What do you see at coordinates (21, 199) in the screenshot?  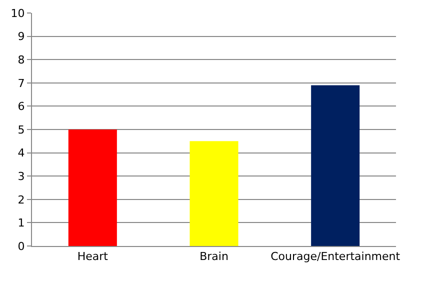 I see `y-tick-label: 2` at bounding box center [21, 199].